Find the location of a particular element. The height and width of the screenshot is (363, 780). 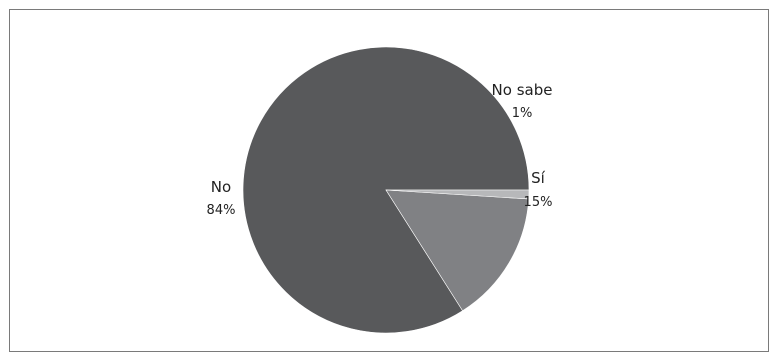

slice-label: No sabe is located at coordinates (522, 90).